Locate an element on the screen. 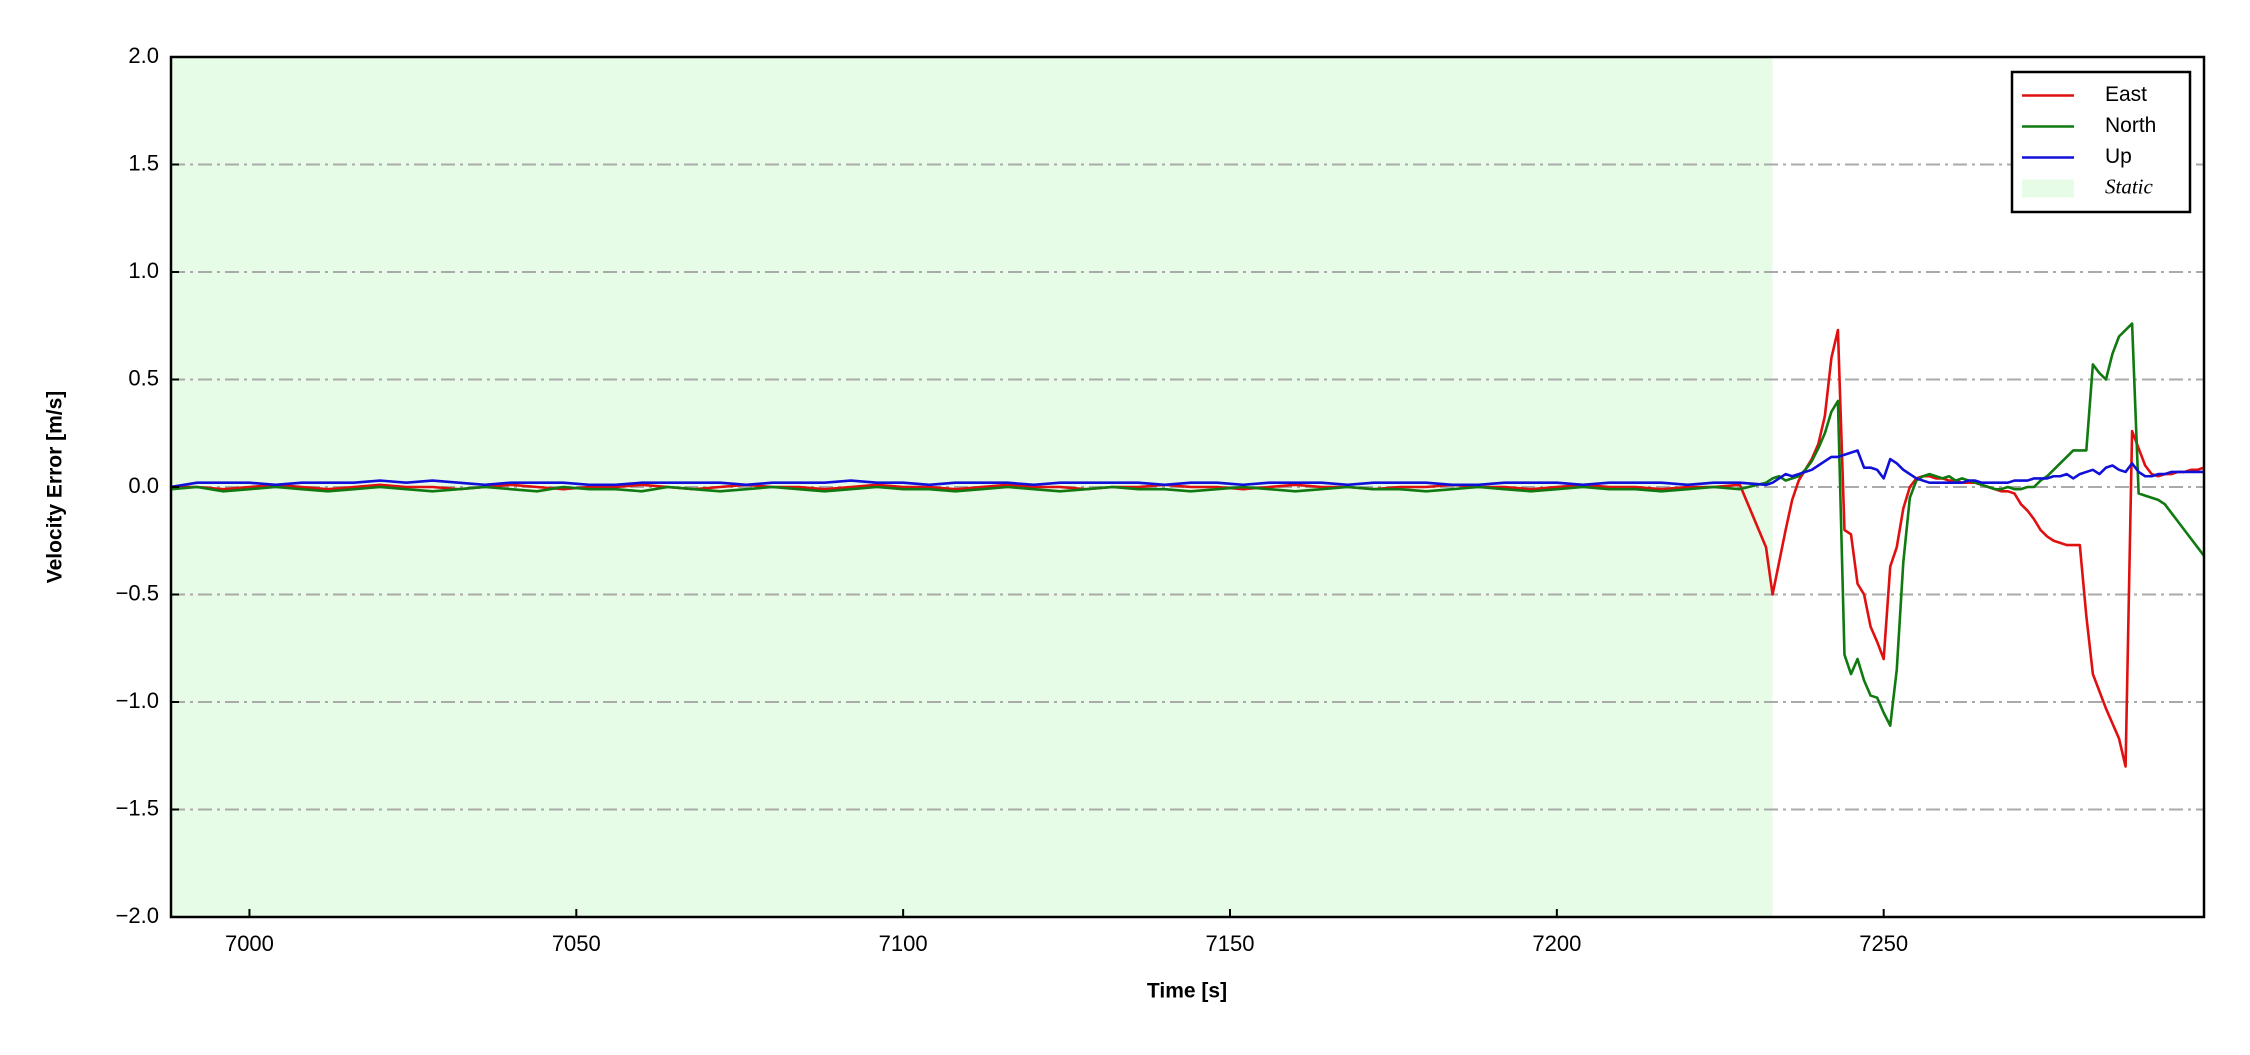 Image resolution: width=2250 pixels, height=1055 pixels. y-tick-label: −1.0 is located at coordinates (137, 700).